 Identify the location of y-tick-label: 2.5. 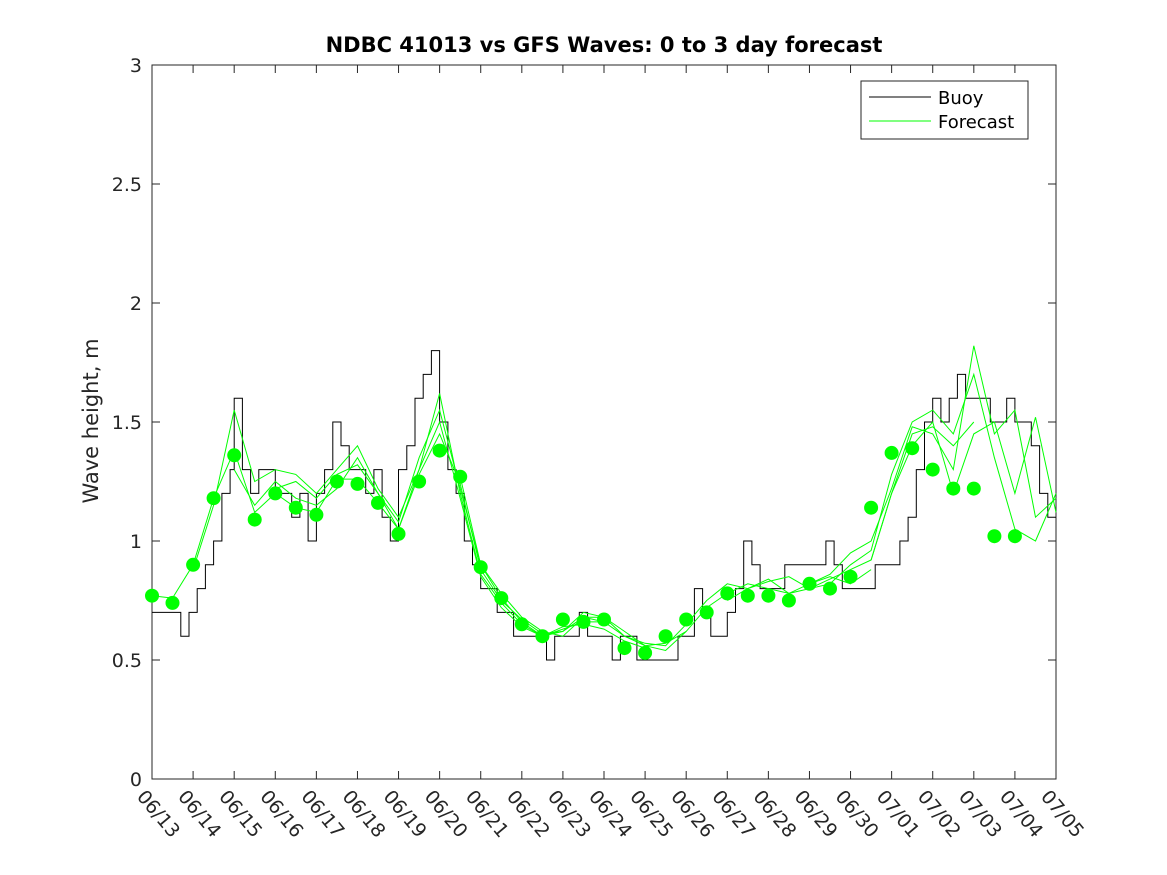
(127, 185).